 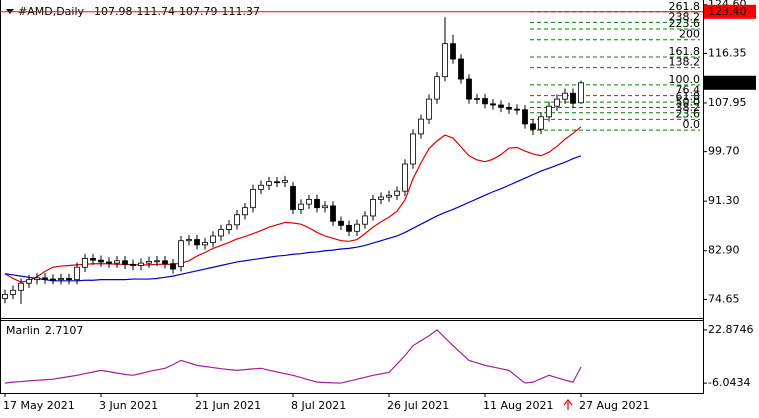 What do you see at coordinates (568, 404) in the screenshot?
I see `signal-arrow` at bounding box center [568, 404].